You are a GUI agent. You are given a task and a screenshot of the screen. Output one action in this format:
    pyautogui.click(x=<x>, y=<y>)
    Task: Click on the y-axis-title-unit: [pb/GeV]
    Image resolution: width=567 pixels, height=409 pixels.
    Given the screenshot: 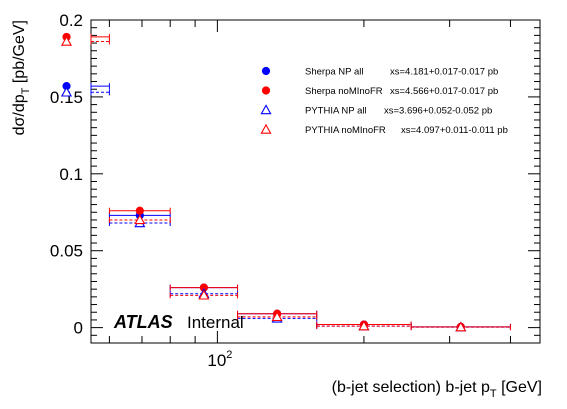 What is the action you would take?
    pyautogui.click(x=19, y=54)
    